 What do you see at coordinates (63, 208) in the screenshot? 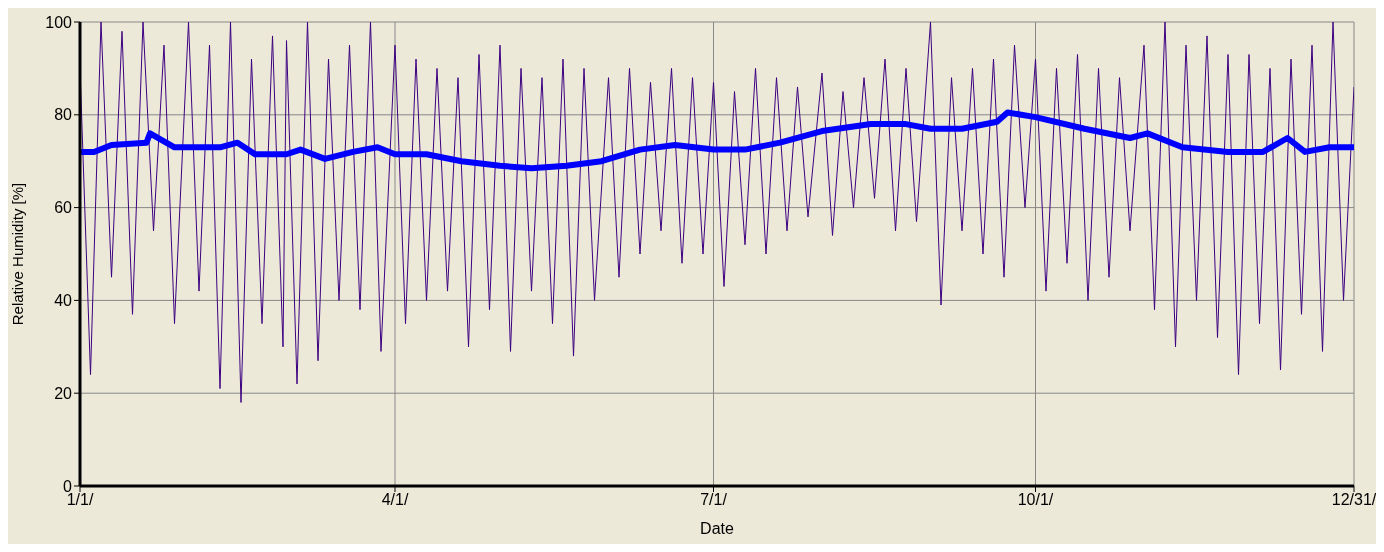
I see `y-tick-label: 60` at bounding box center [63, 208].